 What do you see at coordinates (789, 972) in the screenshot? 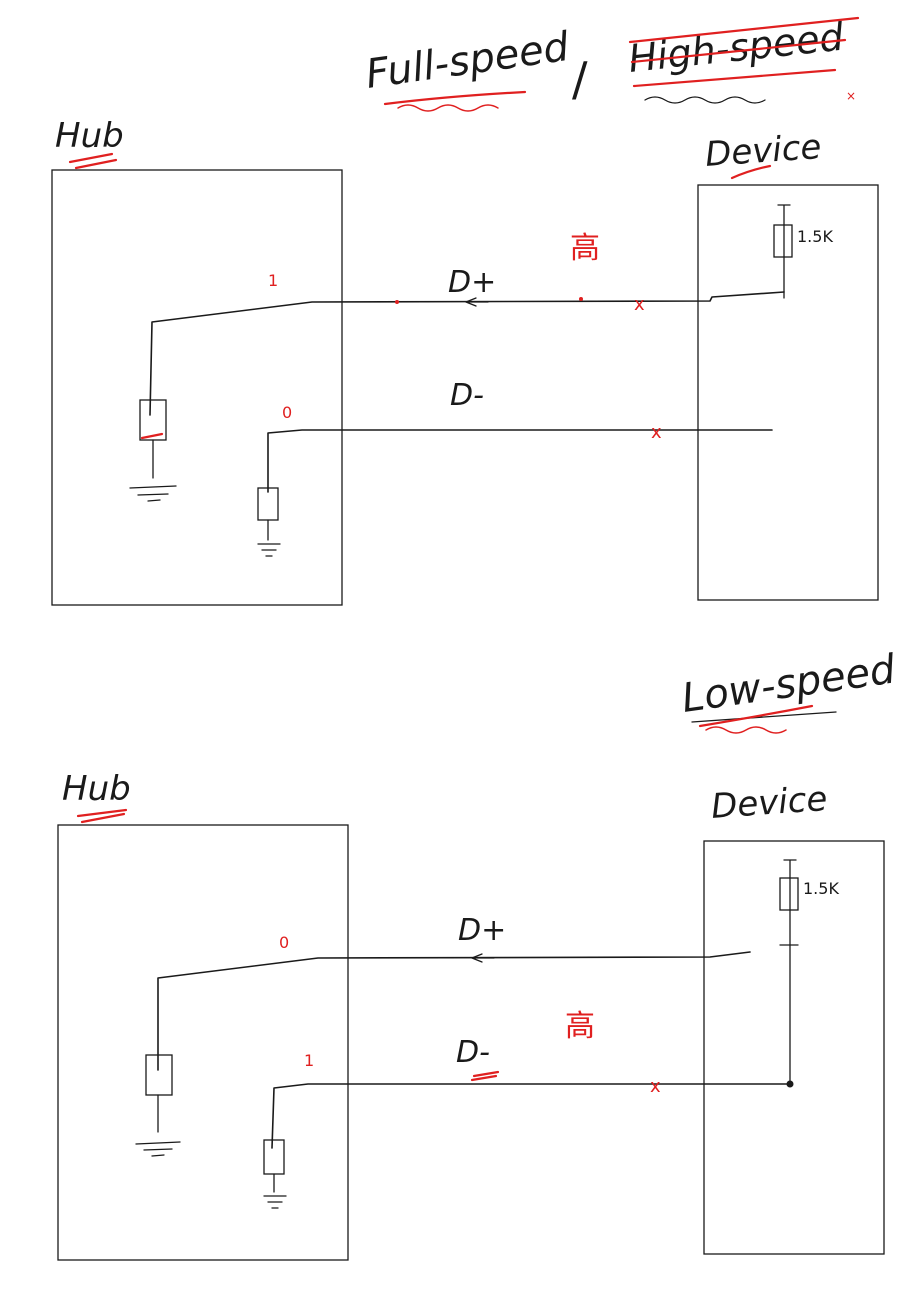
I see `bottom-device-pullup-wire` at bounding box center [789, 972].